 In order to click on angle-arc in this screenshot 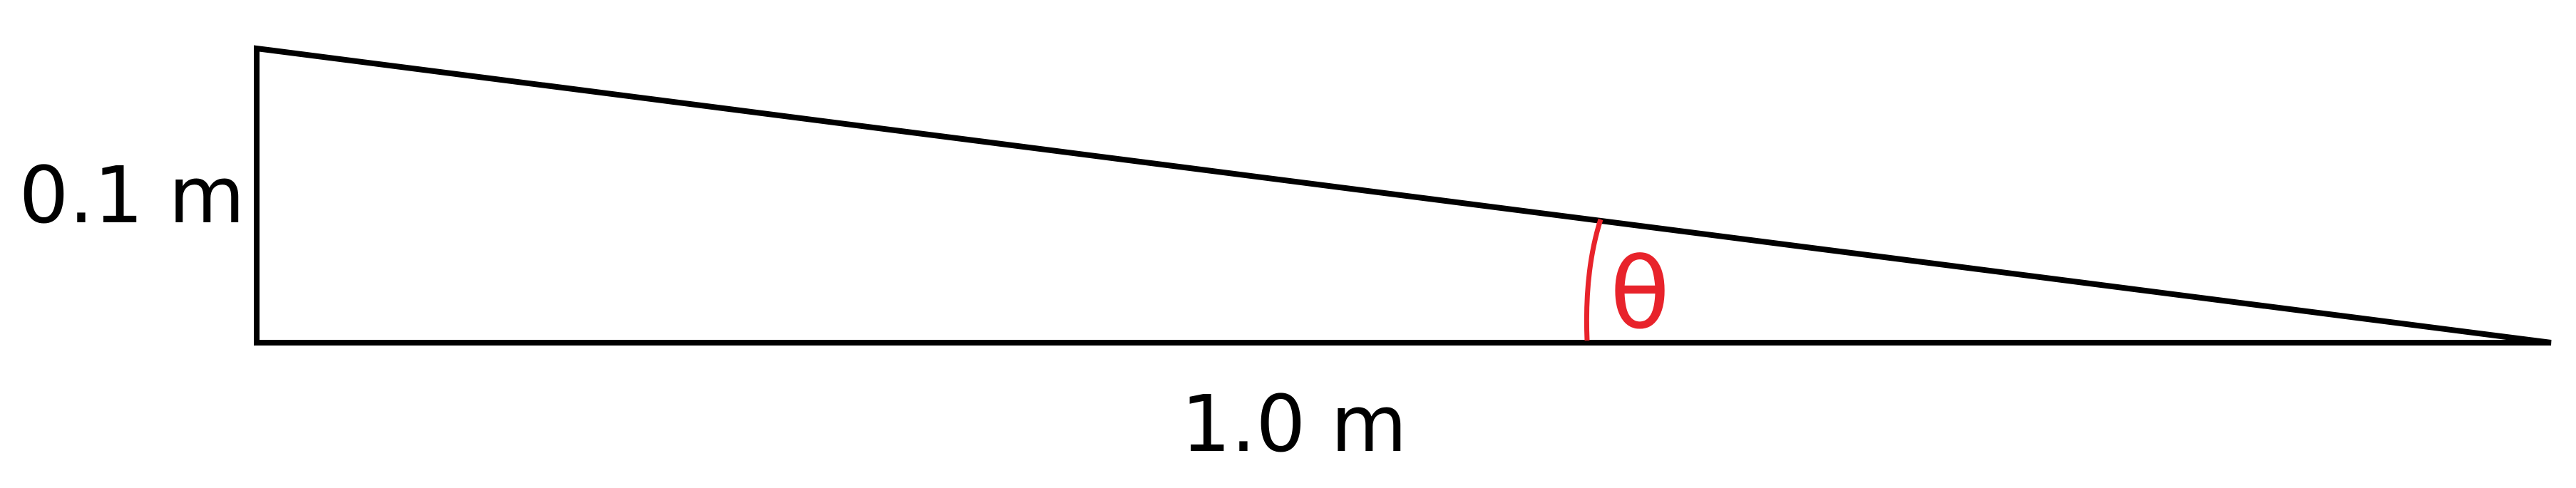, I will do `click(1593, 279)`.